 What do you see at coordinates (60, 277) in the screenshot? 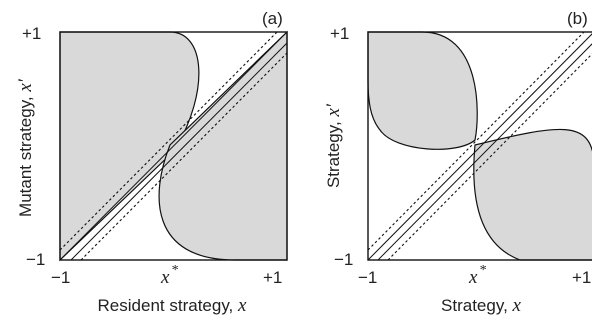
I see `panel-a-x-tick-min: −1` at bounding box center [60, 277].